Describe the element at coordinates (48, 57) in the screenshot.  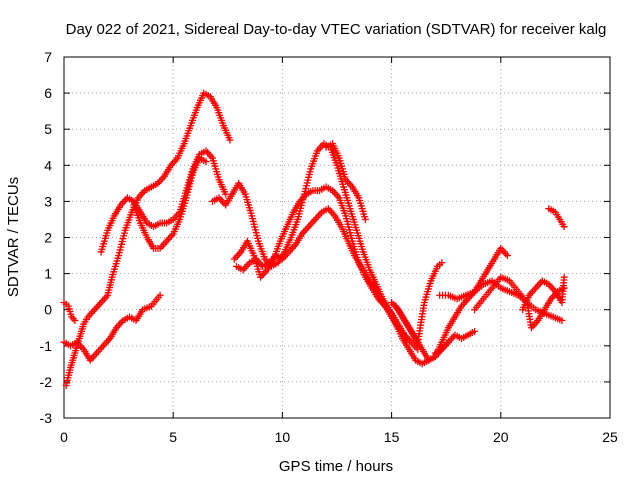
I see `y-tick-label: 7` at that location.